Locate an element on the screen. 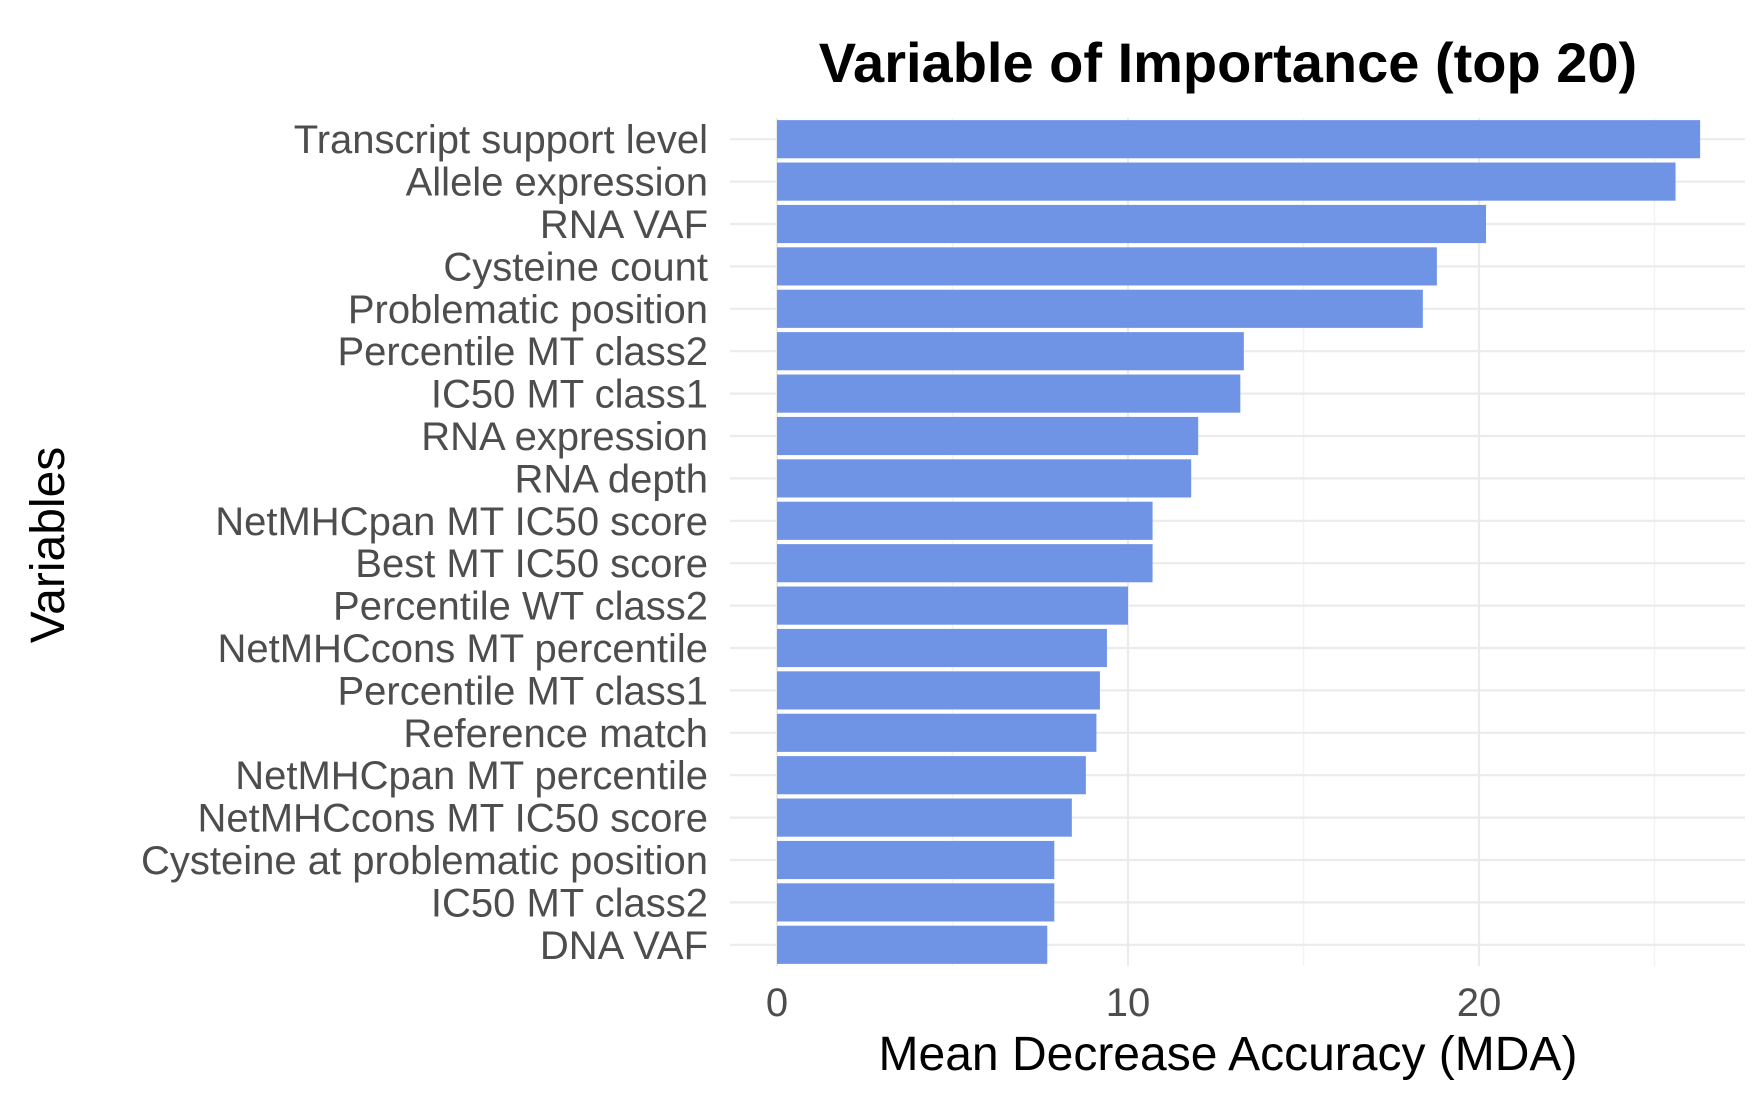 The width and height of the screenshot is (1762, 1104). y-tick-label: NetMHCpan MT IC50 score is located at coordinates (461, 522).